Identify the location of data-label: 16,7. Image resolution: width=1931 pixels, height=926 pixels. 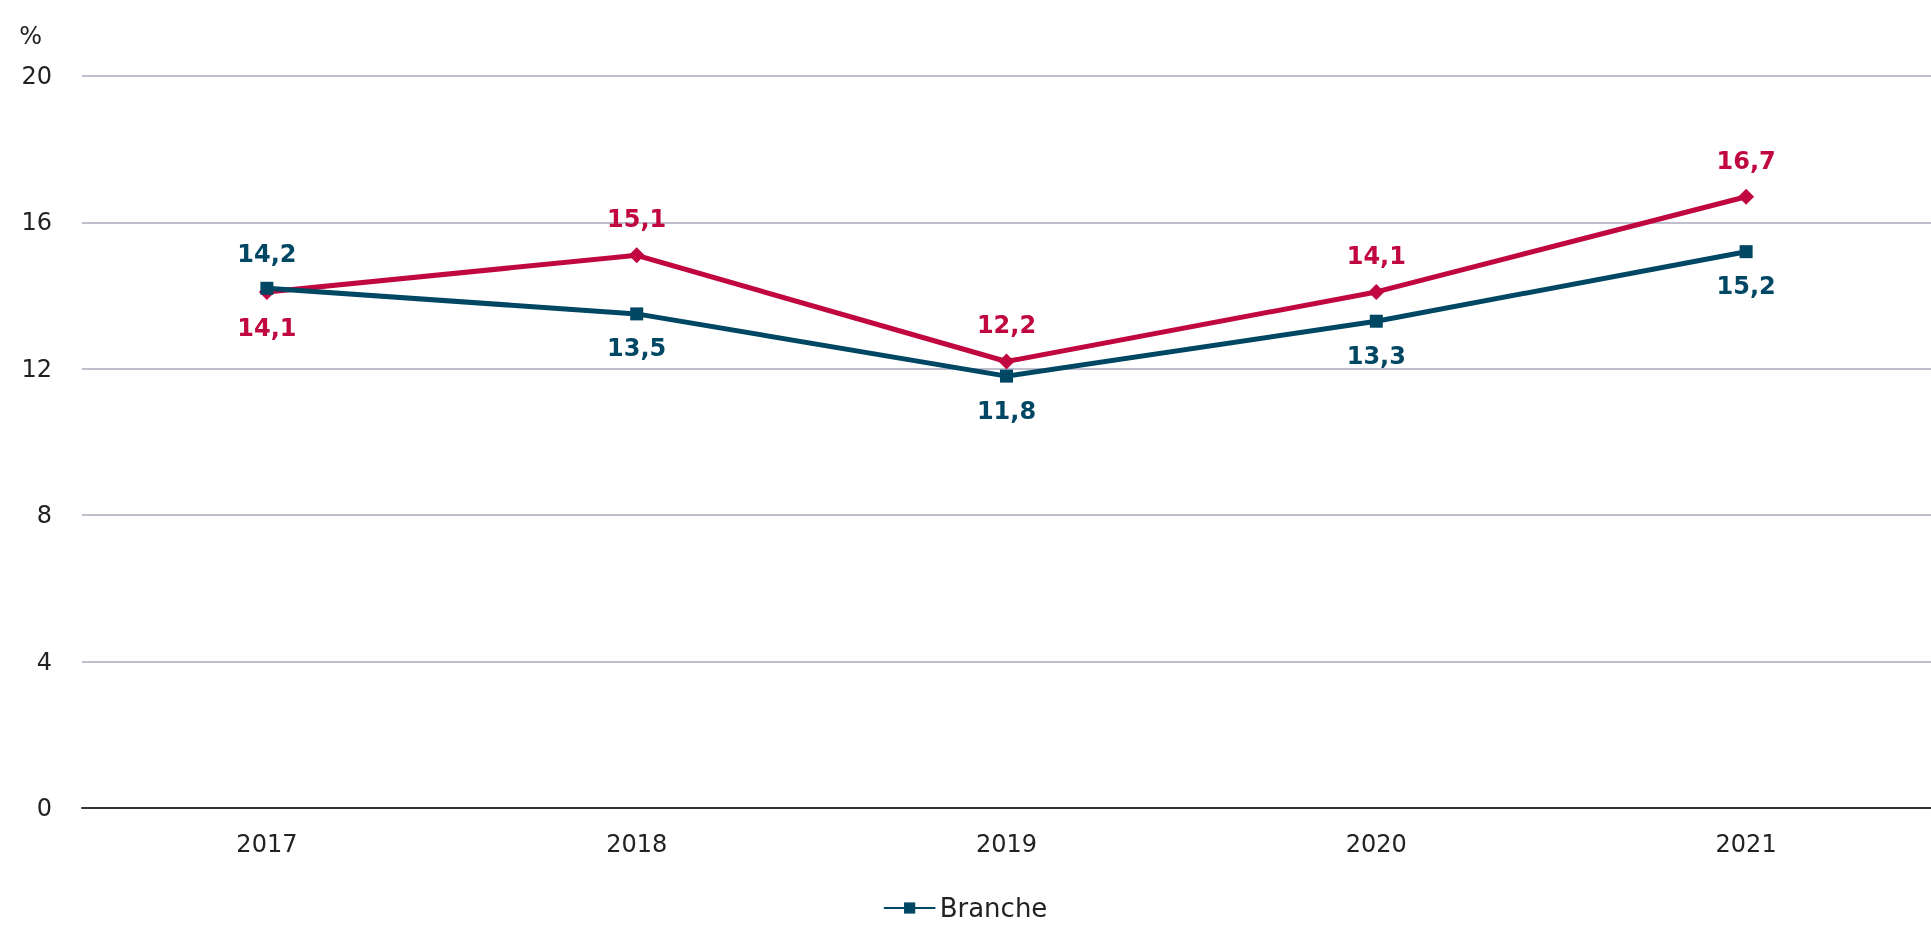
(1746, 160).